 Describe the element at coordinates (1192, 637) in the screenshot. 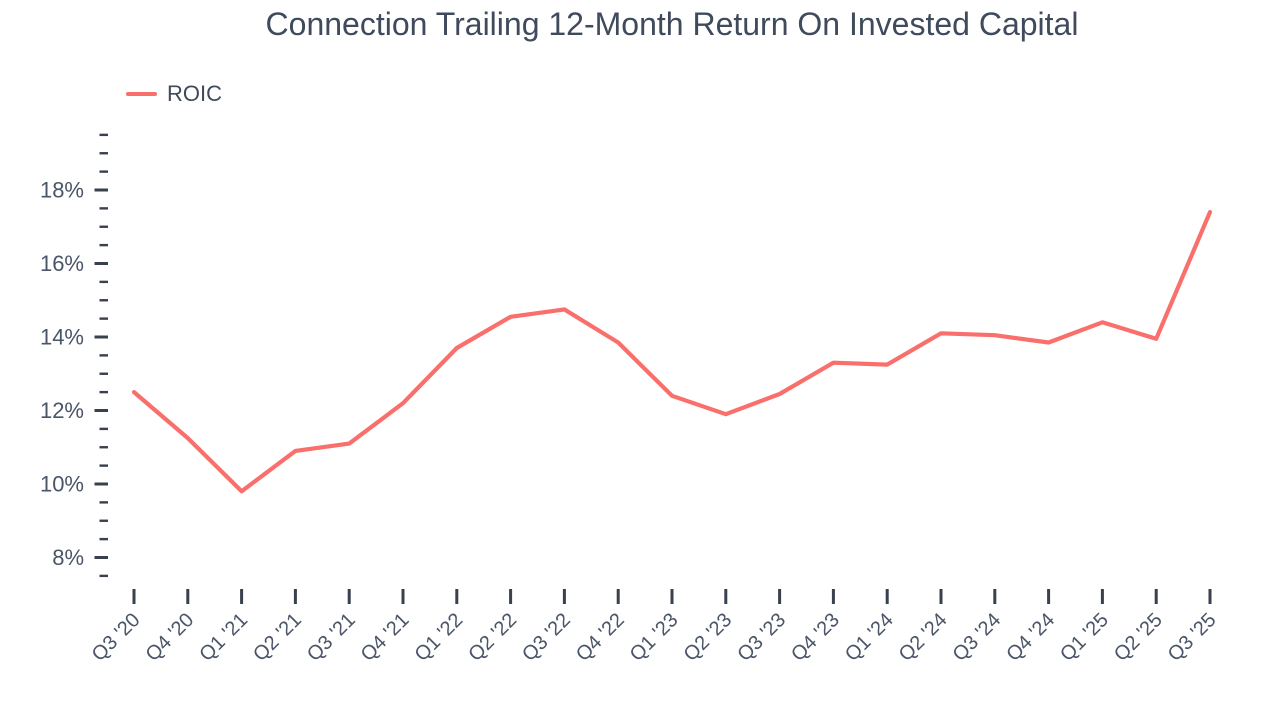

I see `x-axis-label: Q3 '25` at that location.